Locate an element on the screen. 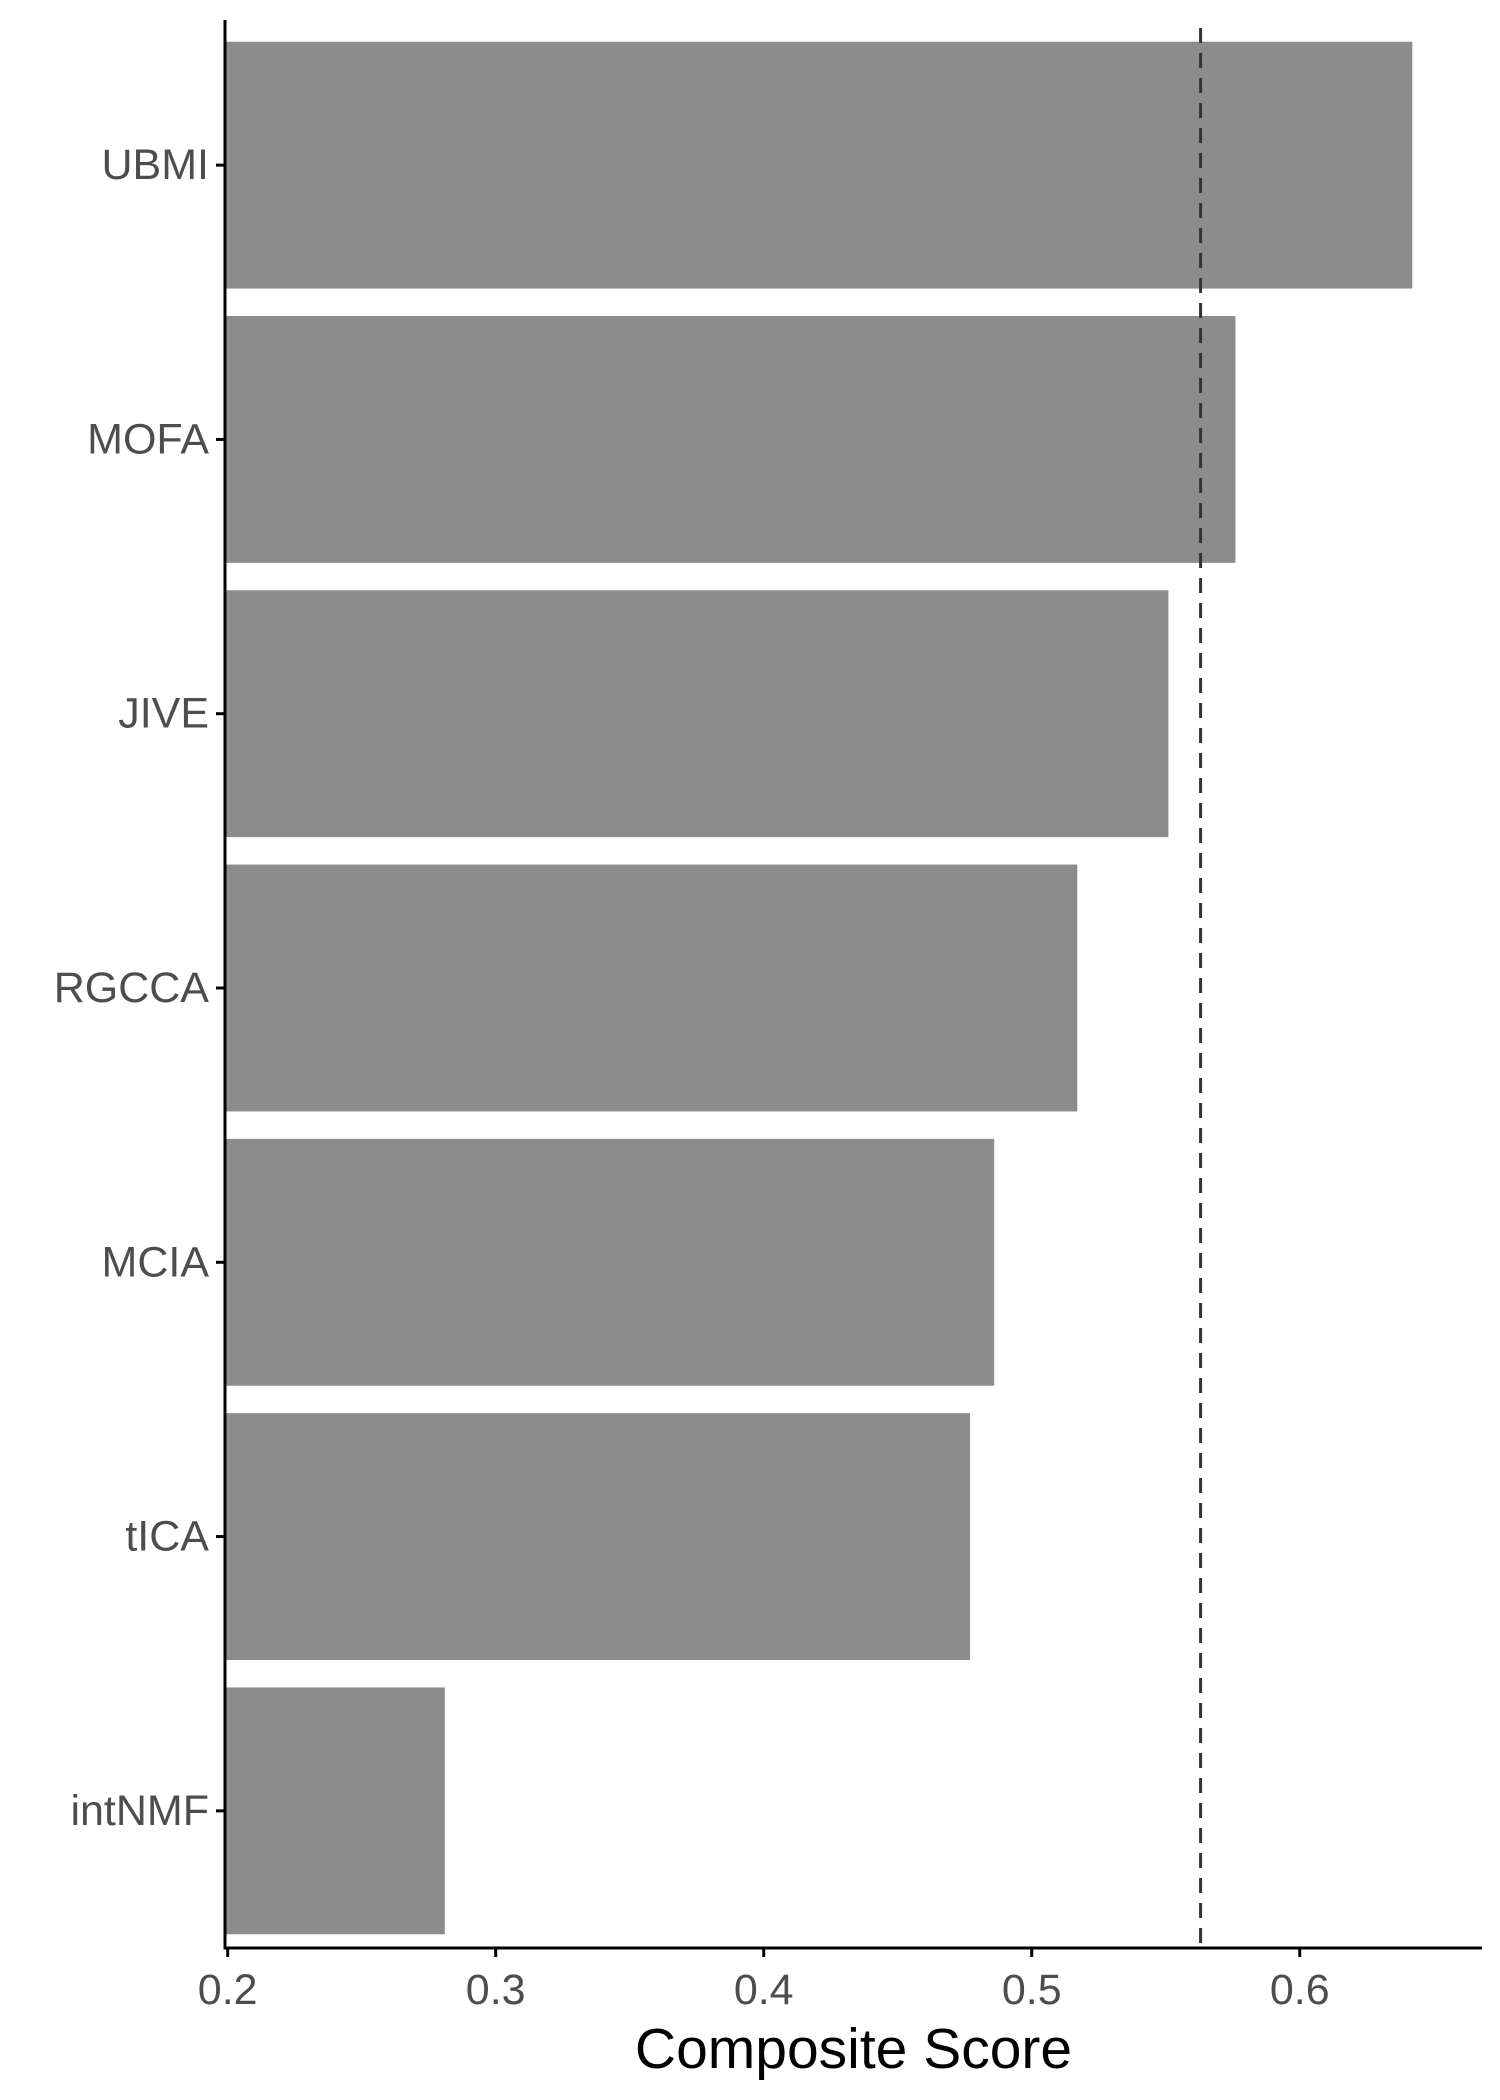 This screenshot has height=2100, width=1500. bar-tica is located at coordinates (598, 1536).